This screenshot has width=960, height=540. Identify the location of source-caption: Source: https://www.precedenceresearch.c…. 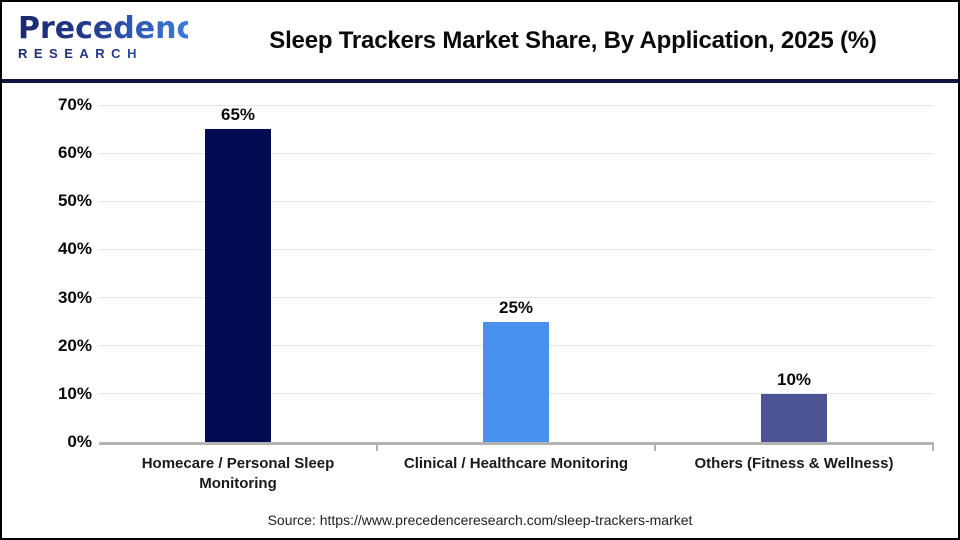
(480, 520).